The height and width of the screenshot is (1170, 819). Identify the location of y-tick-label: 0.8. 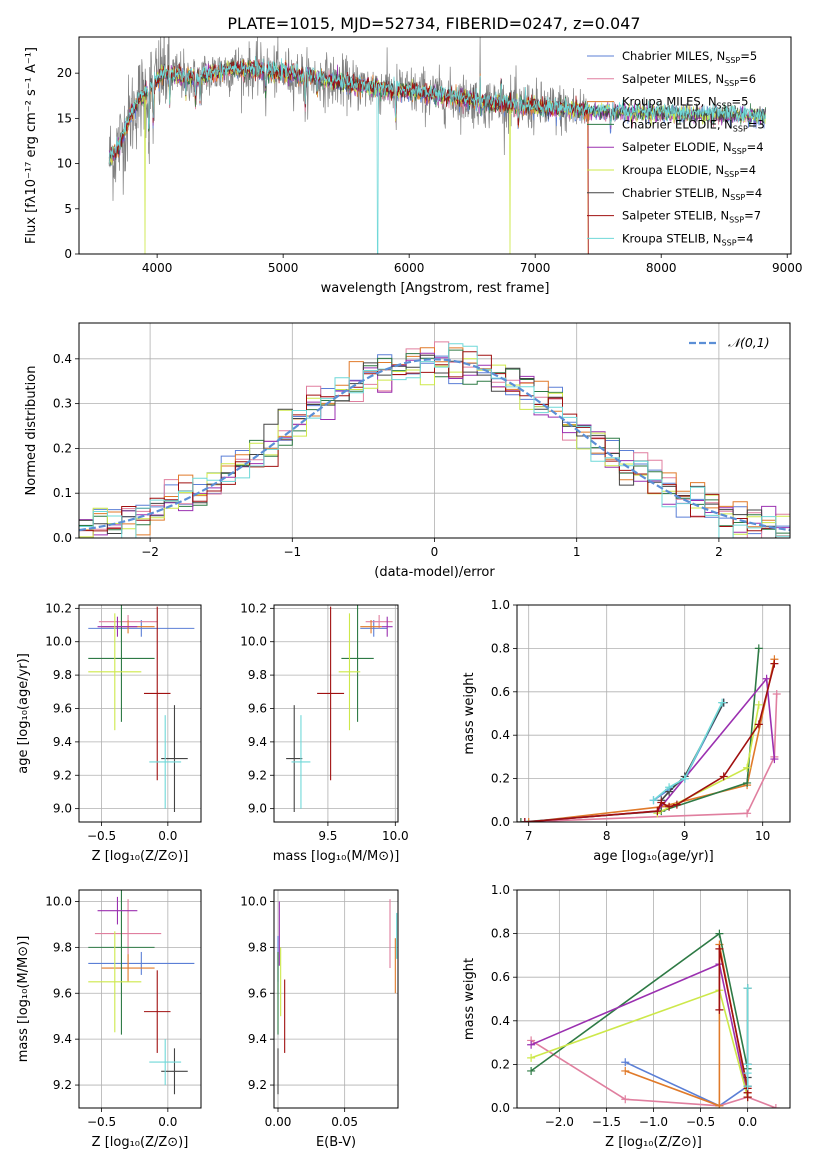
(500, 934).